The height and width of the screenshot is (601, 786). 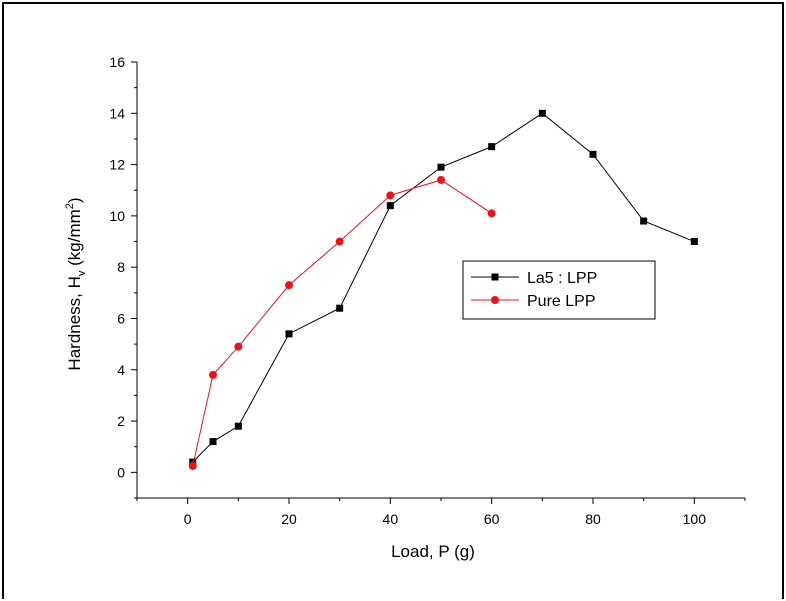 What do you see at coordinates (561, 301) in the screenshot?
I see `legend-label: Pure LPP` at bounding box center [561, 301].